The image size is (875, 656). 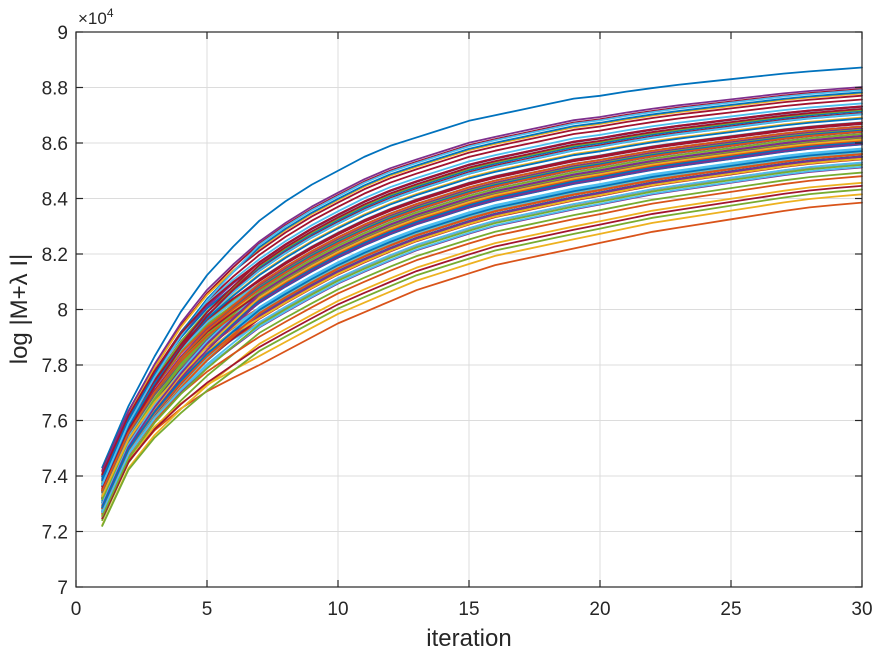 What do you see at coordinates (62, 311) in the screenshot?
I see `y-tick-label: 8` at bounding box center [62, 311].